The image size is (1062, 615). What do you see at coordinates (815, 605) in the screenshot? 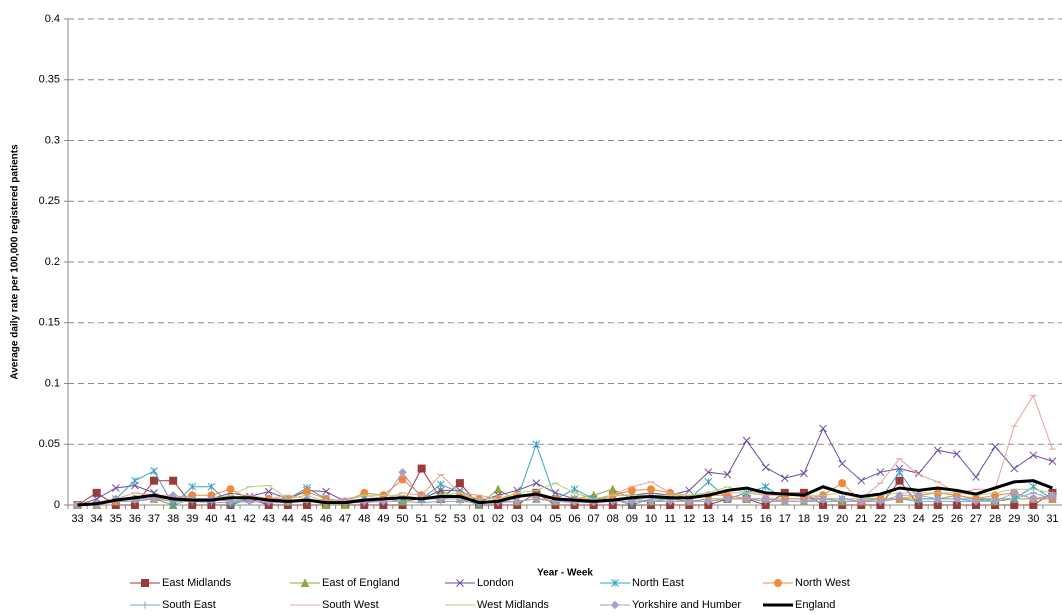
I see `legend-label: England` at bounding box center [815, 605].